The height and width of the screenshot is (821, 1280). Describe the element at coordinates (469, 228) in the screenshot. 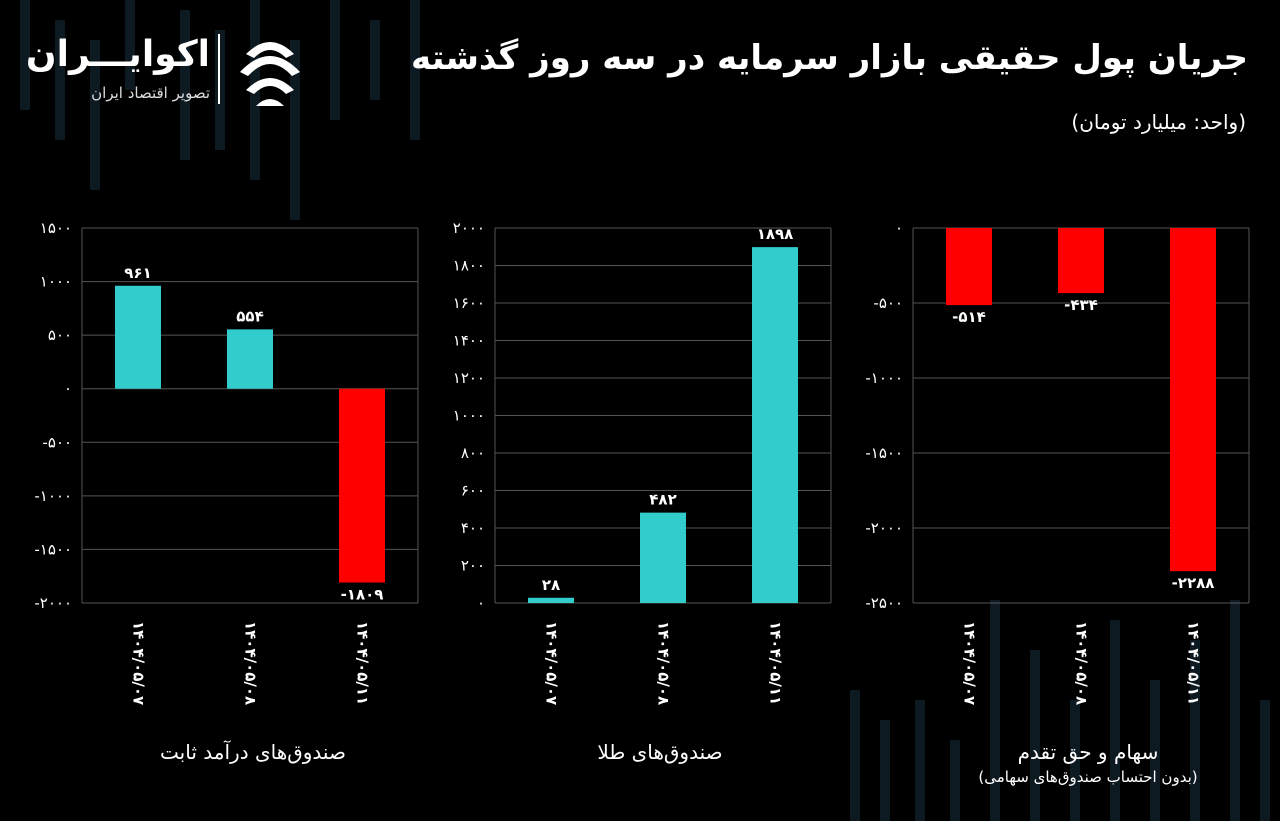

I see `y-tick-label: ۲۰۰۰` at that location.